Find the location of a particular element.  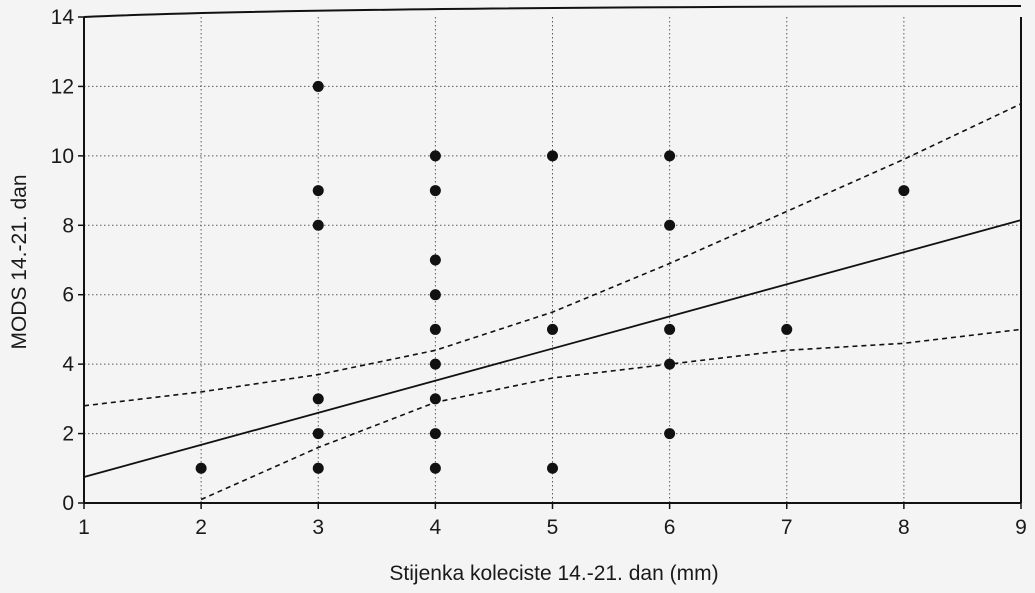

x-tick-label-1: 2 is located at coordinates (201, 527).